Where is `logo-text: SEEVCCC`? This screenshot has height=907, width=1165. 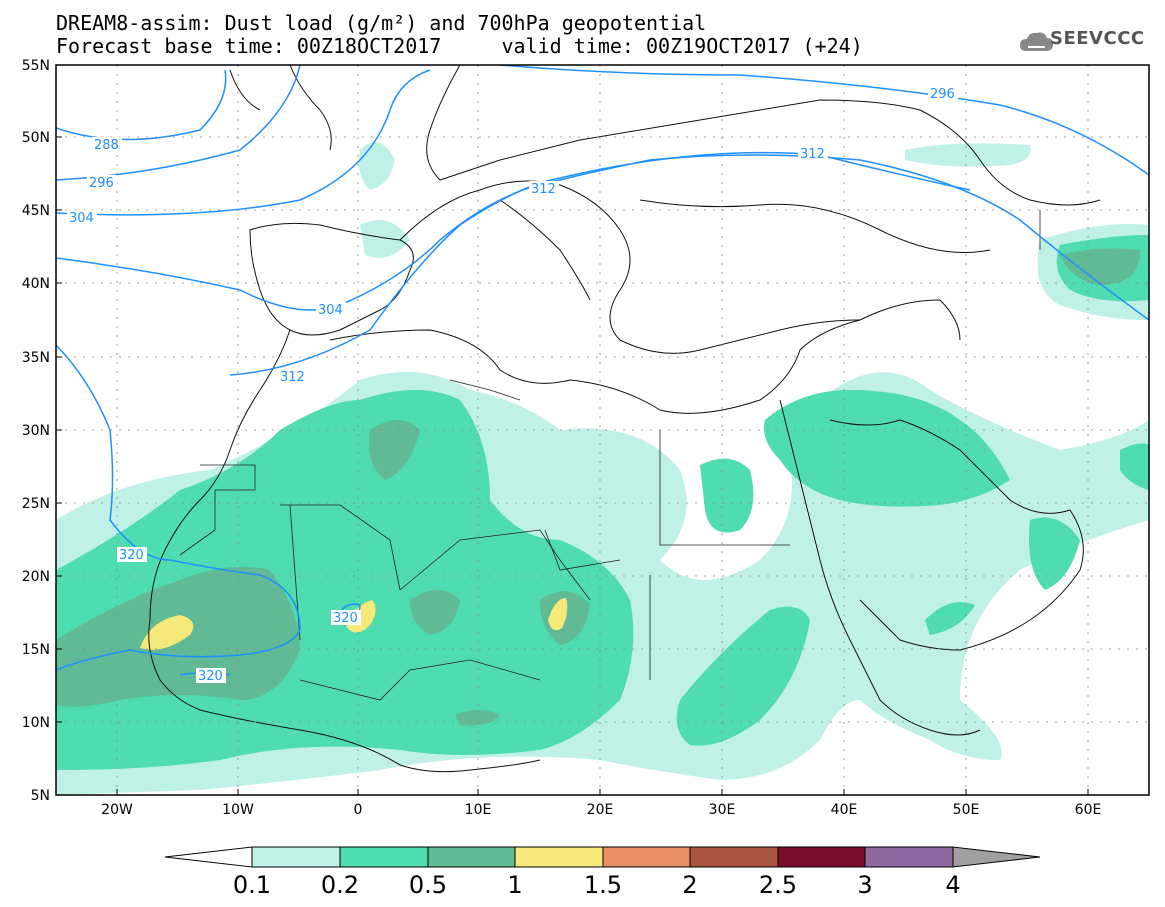 logo-text: SEEVCCC is located at coordinates (1097, 38).